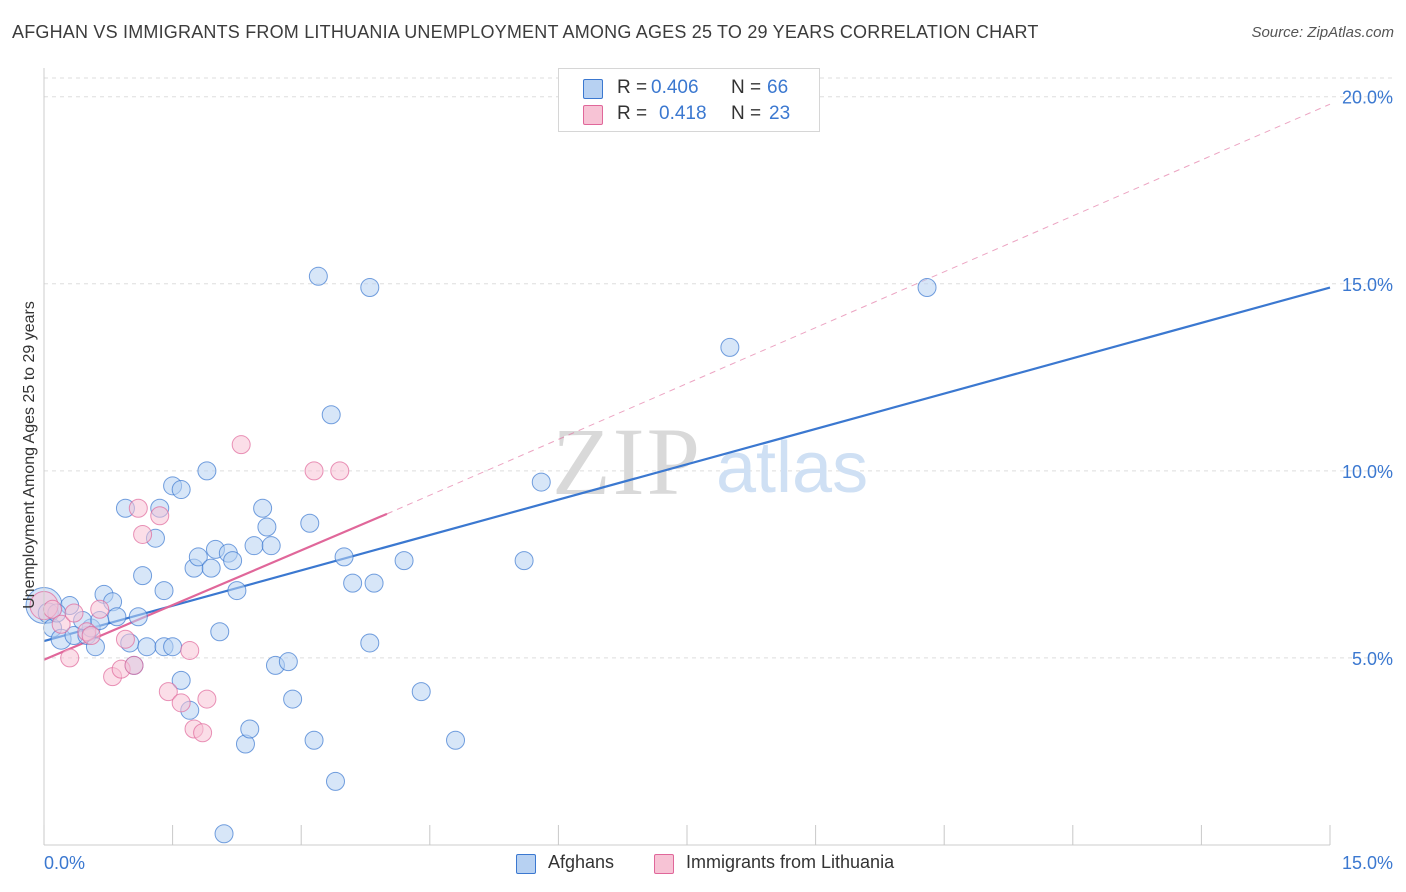 The height and width of the screenshot is (892, 1406). Describe the element at coordinates (1367, 863) in the screenshot. I see `x-tick-label: 15.0%` at that location.